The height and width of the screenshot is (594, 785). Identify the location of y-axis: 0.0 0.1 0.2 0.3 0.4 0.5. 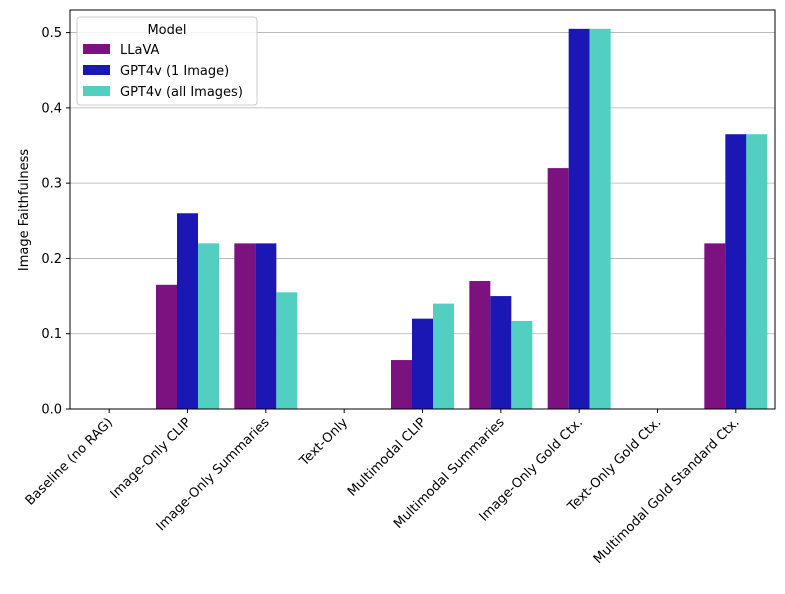
(55, 222).